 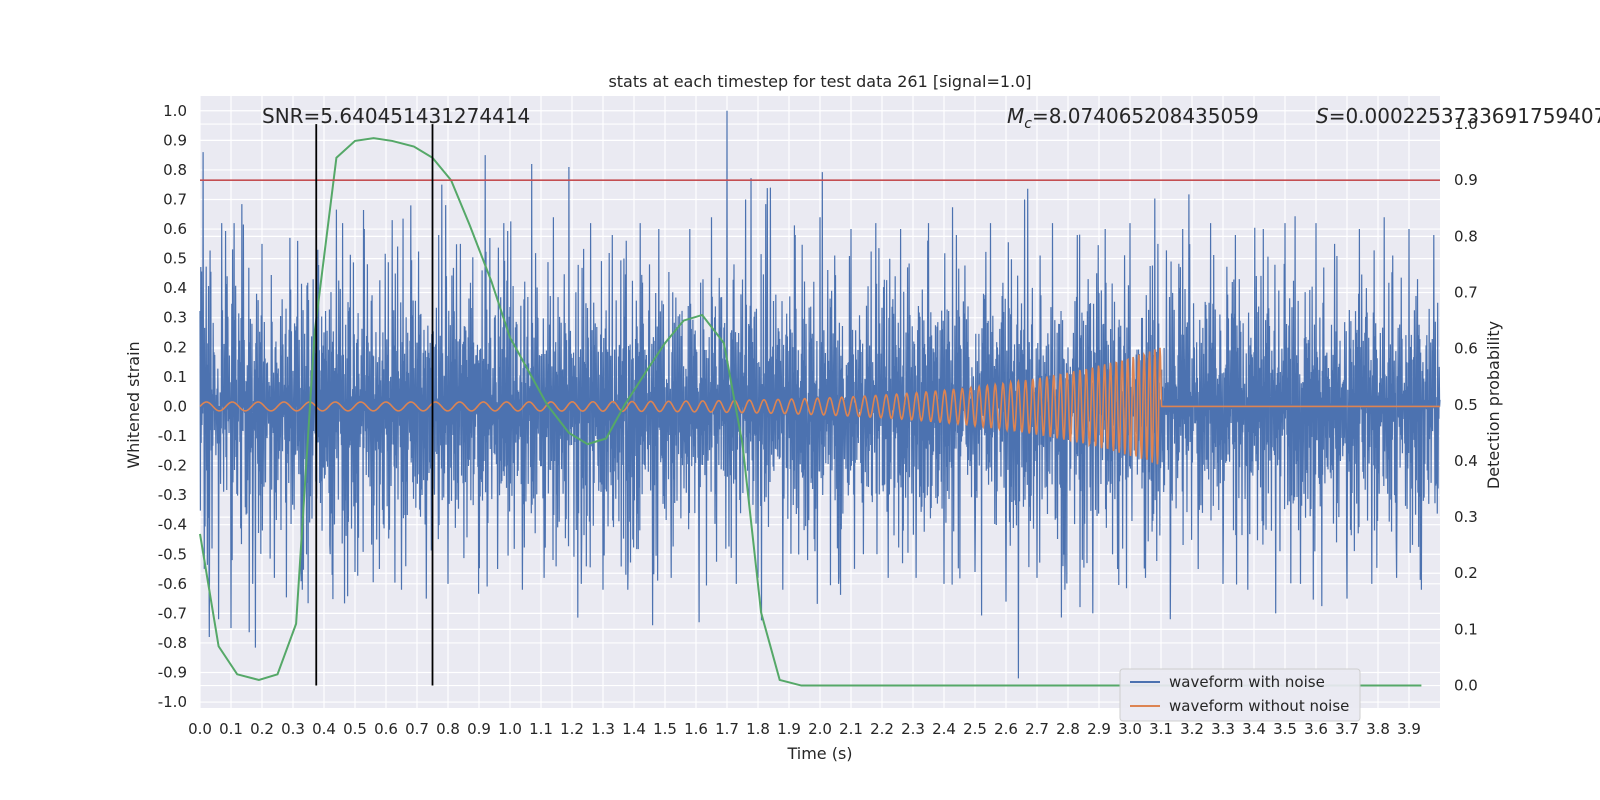 What do you see at coordinates (696, 729) in the screenshot?
I see `x-tick-label: 1.6` at bounding box center [696, 729].